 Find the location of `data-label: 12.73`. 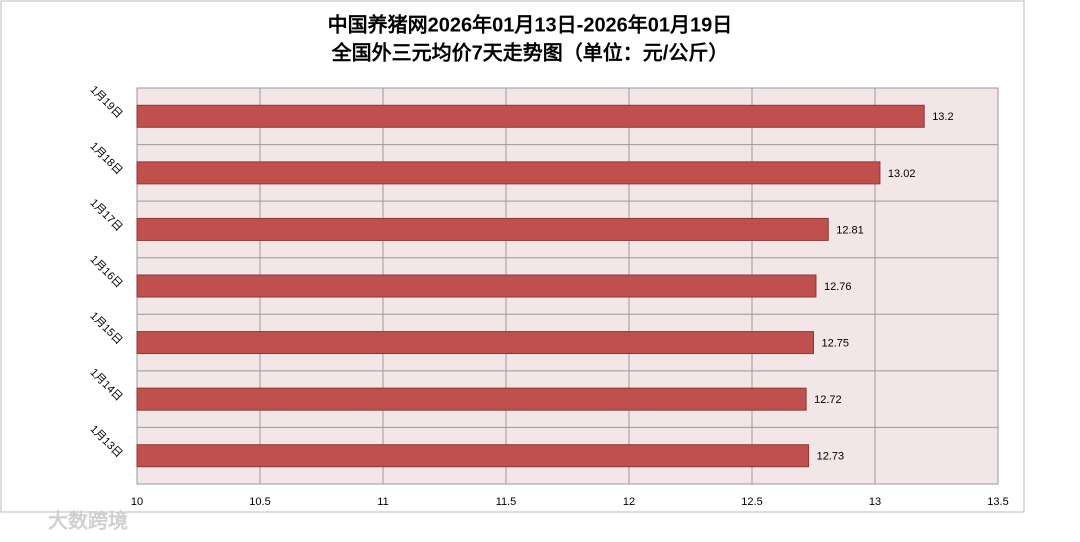

data-label: 12.73 is located at coordinates (831, 457).